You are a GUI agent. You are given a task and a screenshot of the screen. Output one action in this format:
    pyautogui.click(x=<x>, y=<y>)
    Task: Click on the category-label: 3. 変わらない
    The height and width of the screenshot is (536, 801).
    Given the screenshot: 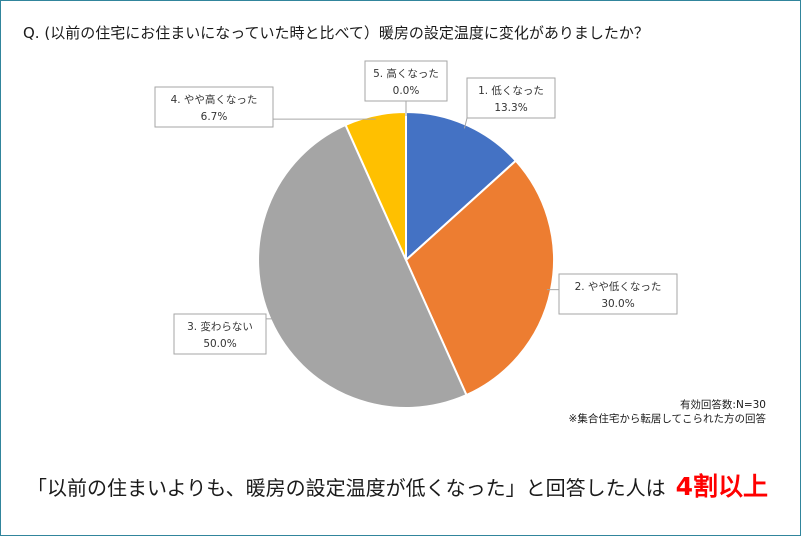 What is the action you would take?
    pyautogui.click(x=220, y=326)
    